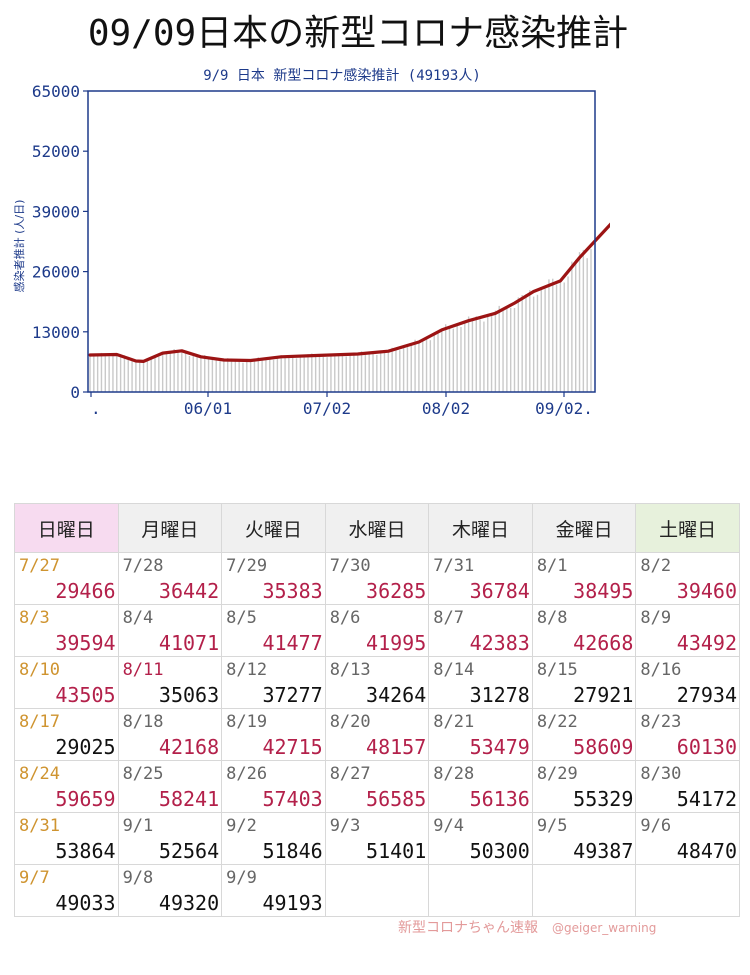 Image resolution: width=750 pixels, height=975 pixels. Describe the element at coordinates (66, 630) in the screenshot. I see `calendar-day-cell: 8/3 39594` at that location.